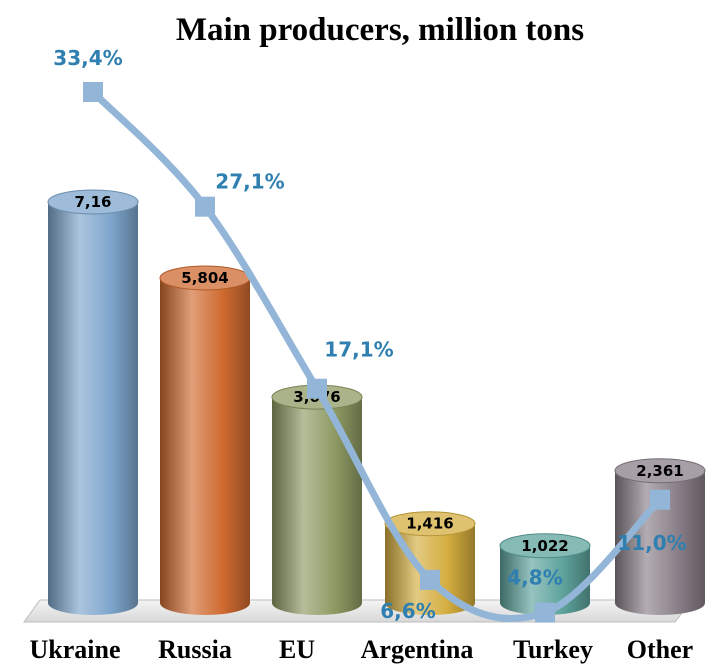  Describe the element at coordinates (534, 578) in the screenshot. I see `share-label: 4,8%` at that location.